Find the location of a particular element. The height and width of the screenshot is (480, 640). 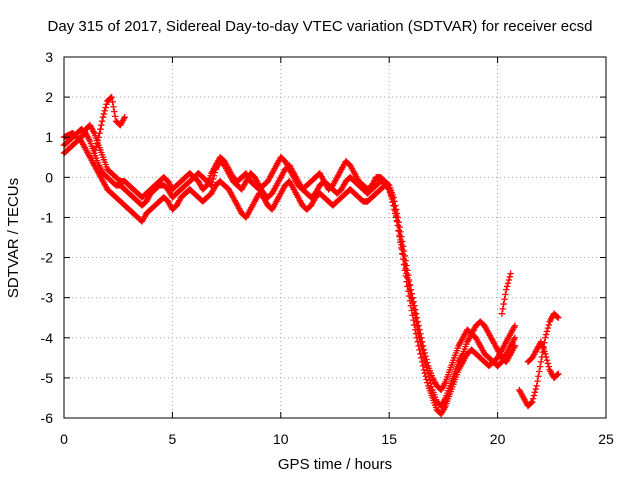

x-tick-label: 5 is located at coordinates (173, 439).